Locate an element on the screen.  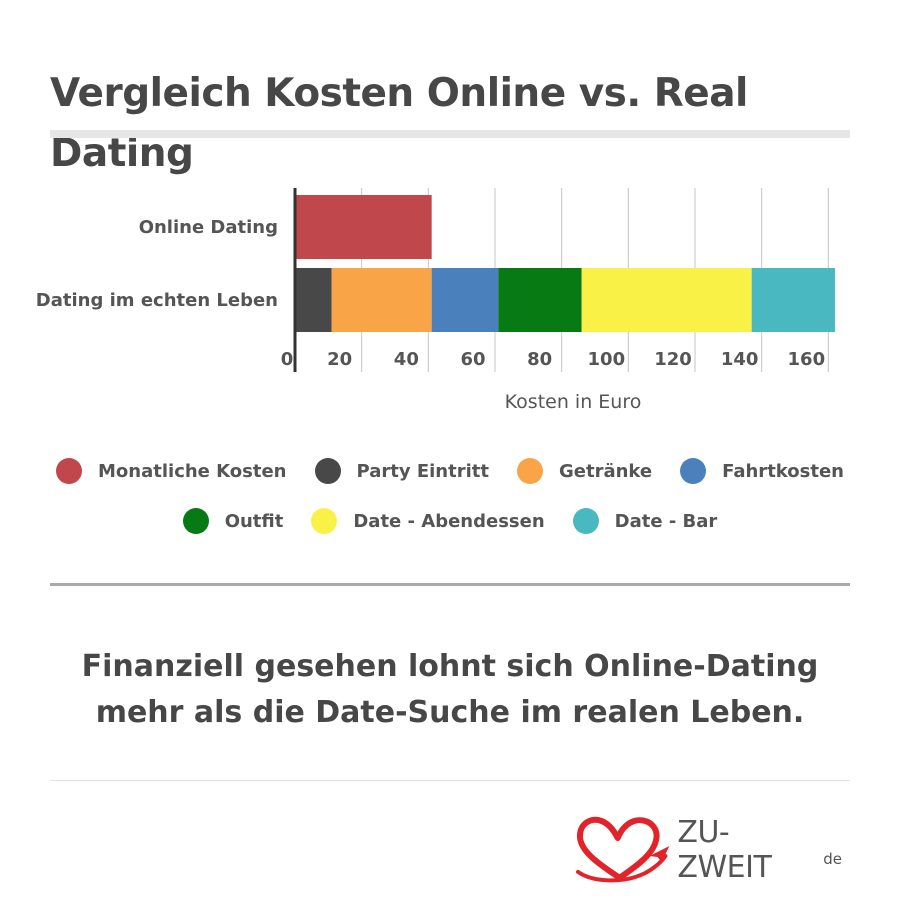
legend-row: Outfit Date - Abendessen Date - Bar is located at coordinates (450, 521).